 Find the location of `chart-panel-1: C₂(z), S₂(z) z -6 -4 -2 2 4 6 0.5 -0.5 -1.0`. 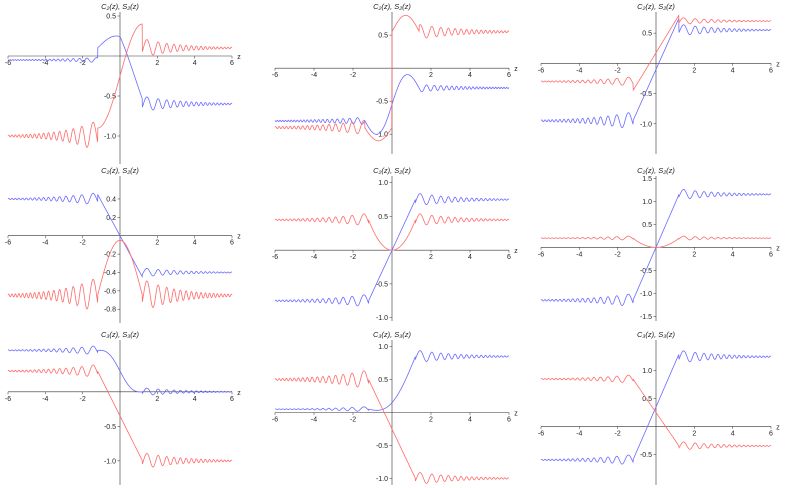

chart-panel-1: C₂(z), S₂(z) z -6 -4 -2 2 4 6 0.5 -0.5 -1.0 is located at coordinates (123, 83).